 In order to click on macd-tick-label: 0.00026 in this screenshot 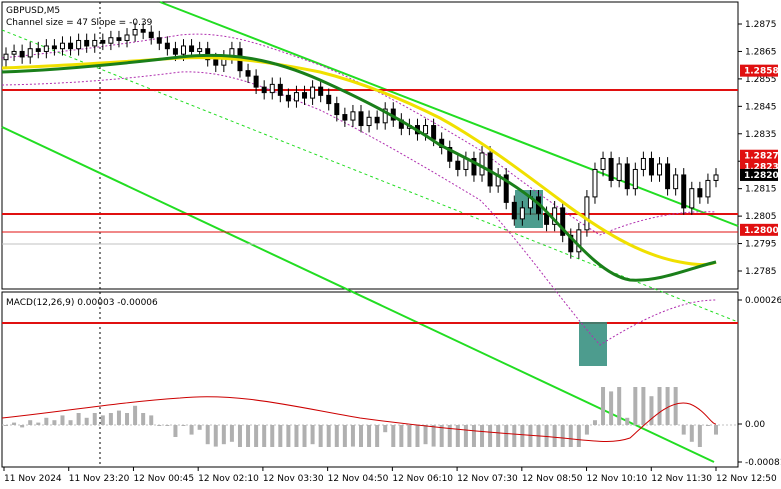, I will do `click(763, 301)`.